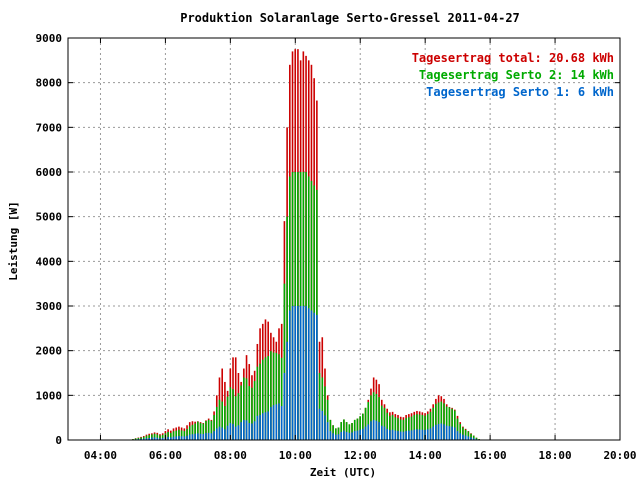 The height and width of the screenshot is (480, 640). I want to click on legend-entry: Tagesertrag Serto 1: 6 kWh, so click(520, 92).